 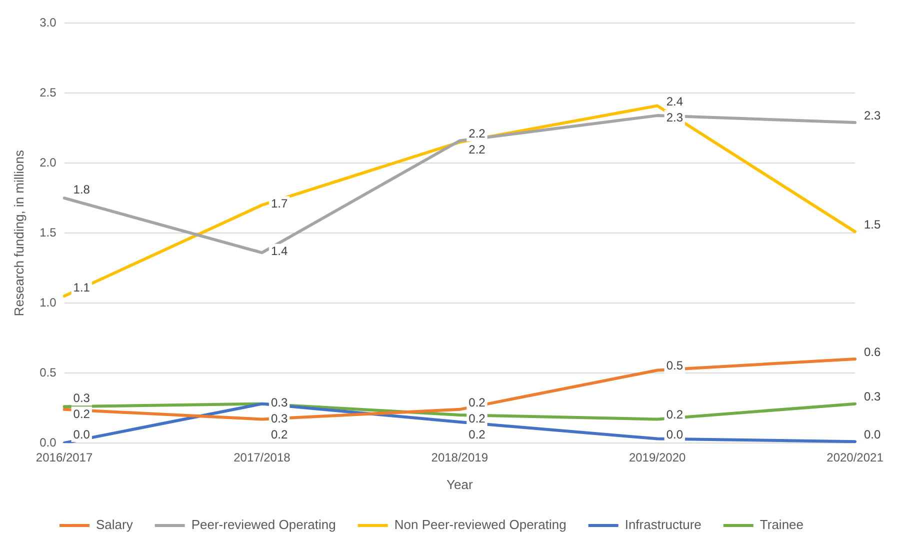 What do you see at coordinates (81, 287) in the screenshot?
I see `data-label: 1.1` at bounding box center [81, 287].